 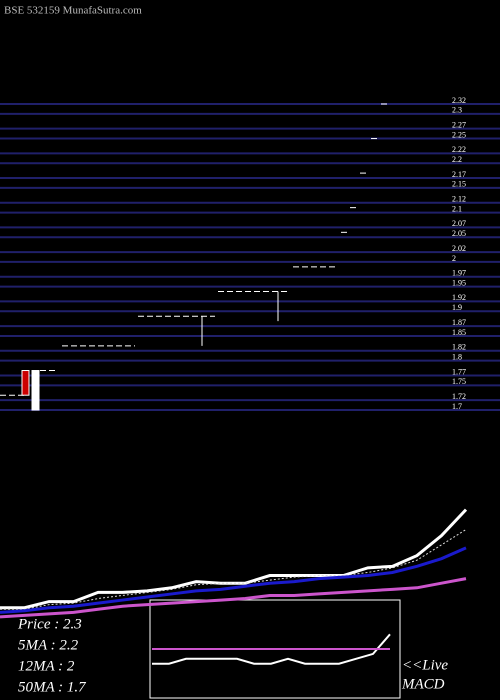 What do you see at coordinates (459, 100) in the screenshot?
I see `y-tick-label: 2.32` at bounding box center [459, 100].